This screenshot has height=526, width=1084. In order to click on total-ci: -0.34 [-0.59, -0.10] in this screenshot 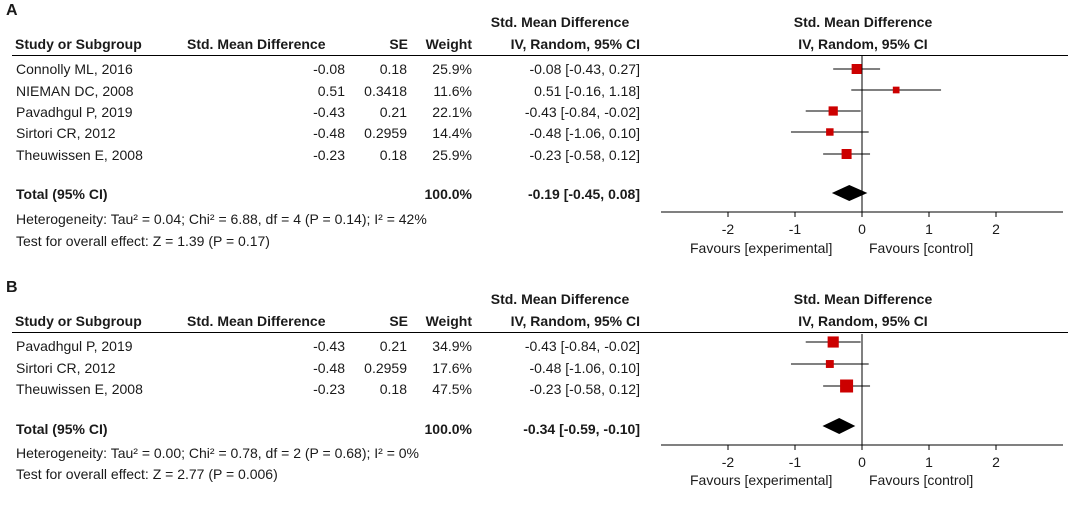, I will do `click(581, 429)`.